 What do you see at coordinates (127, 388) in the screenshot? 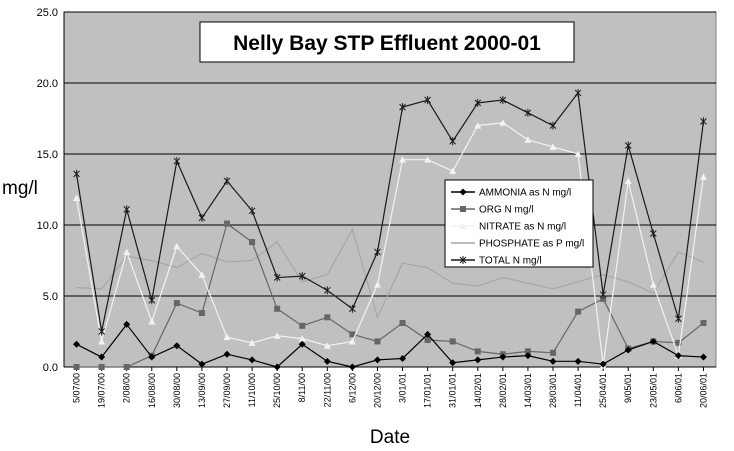
I see `x-tick-label: 2/08/00` at bounding box center [127, 388].